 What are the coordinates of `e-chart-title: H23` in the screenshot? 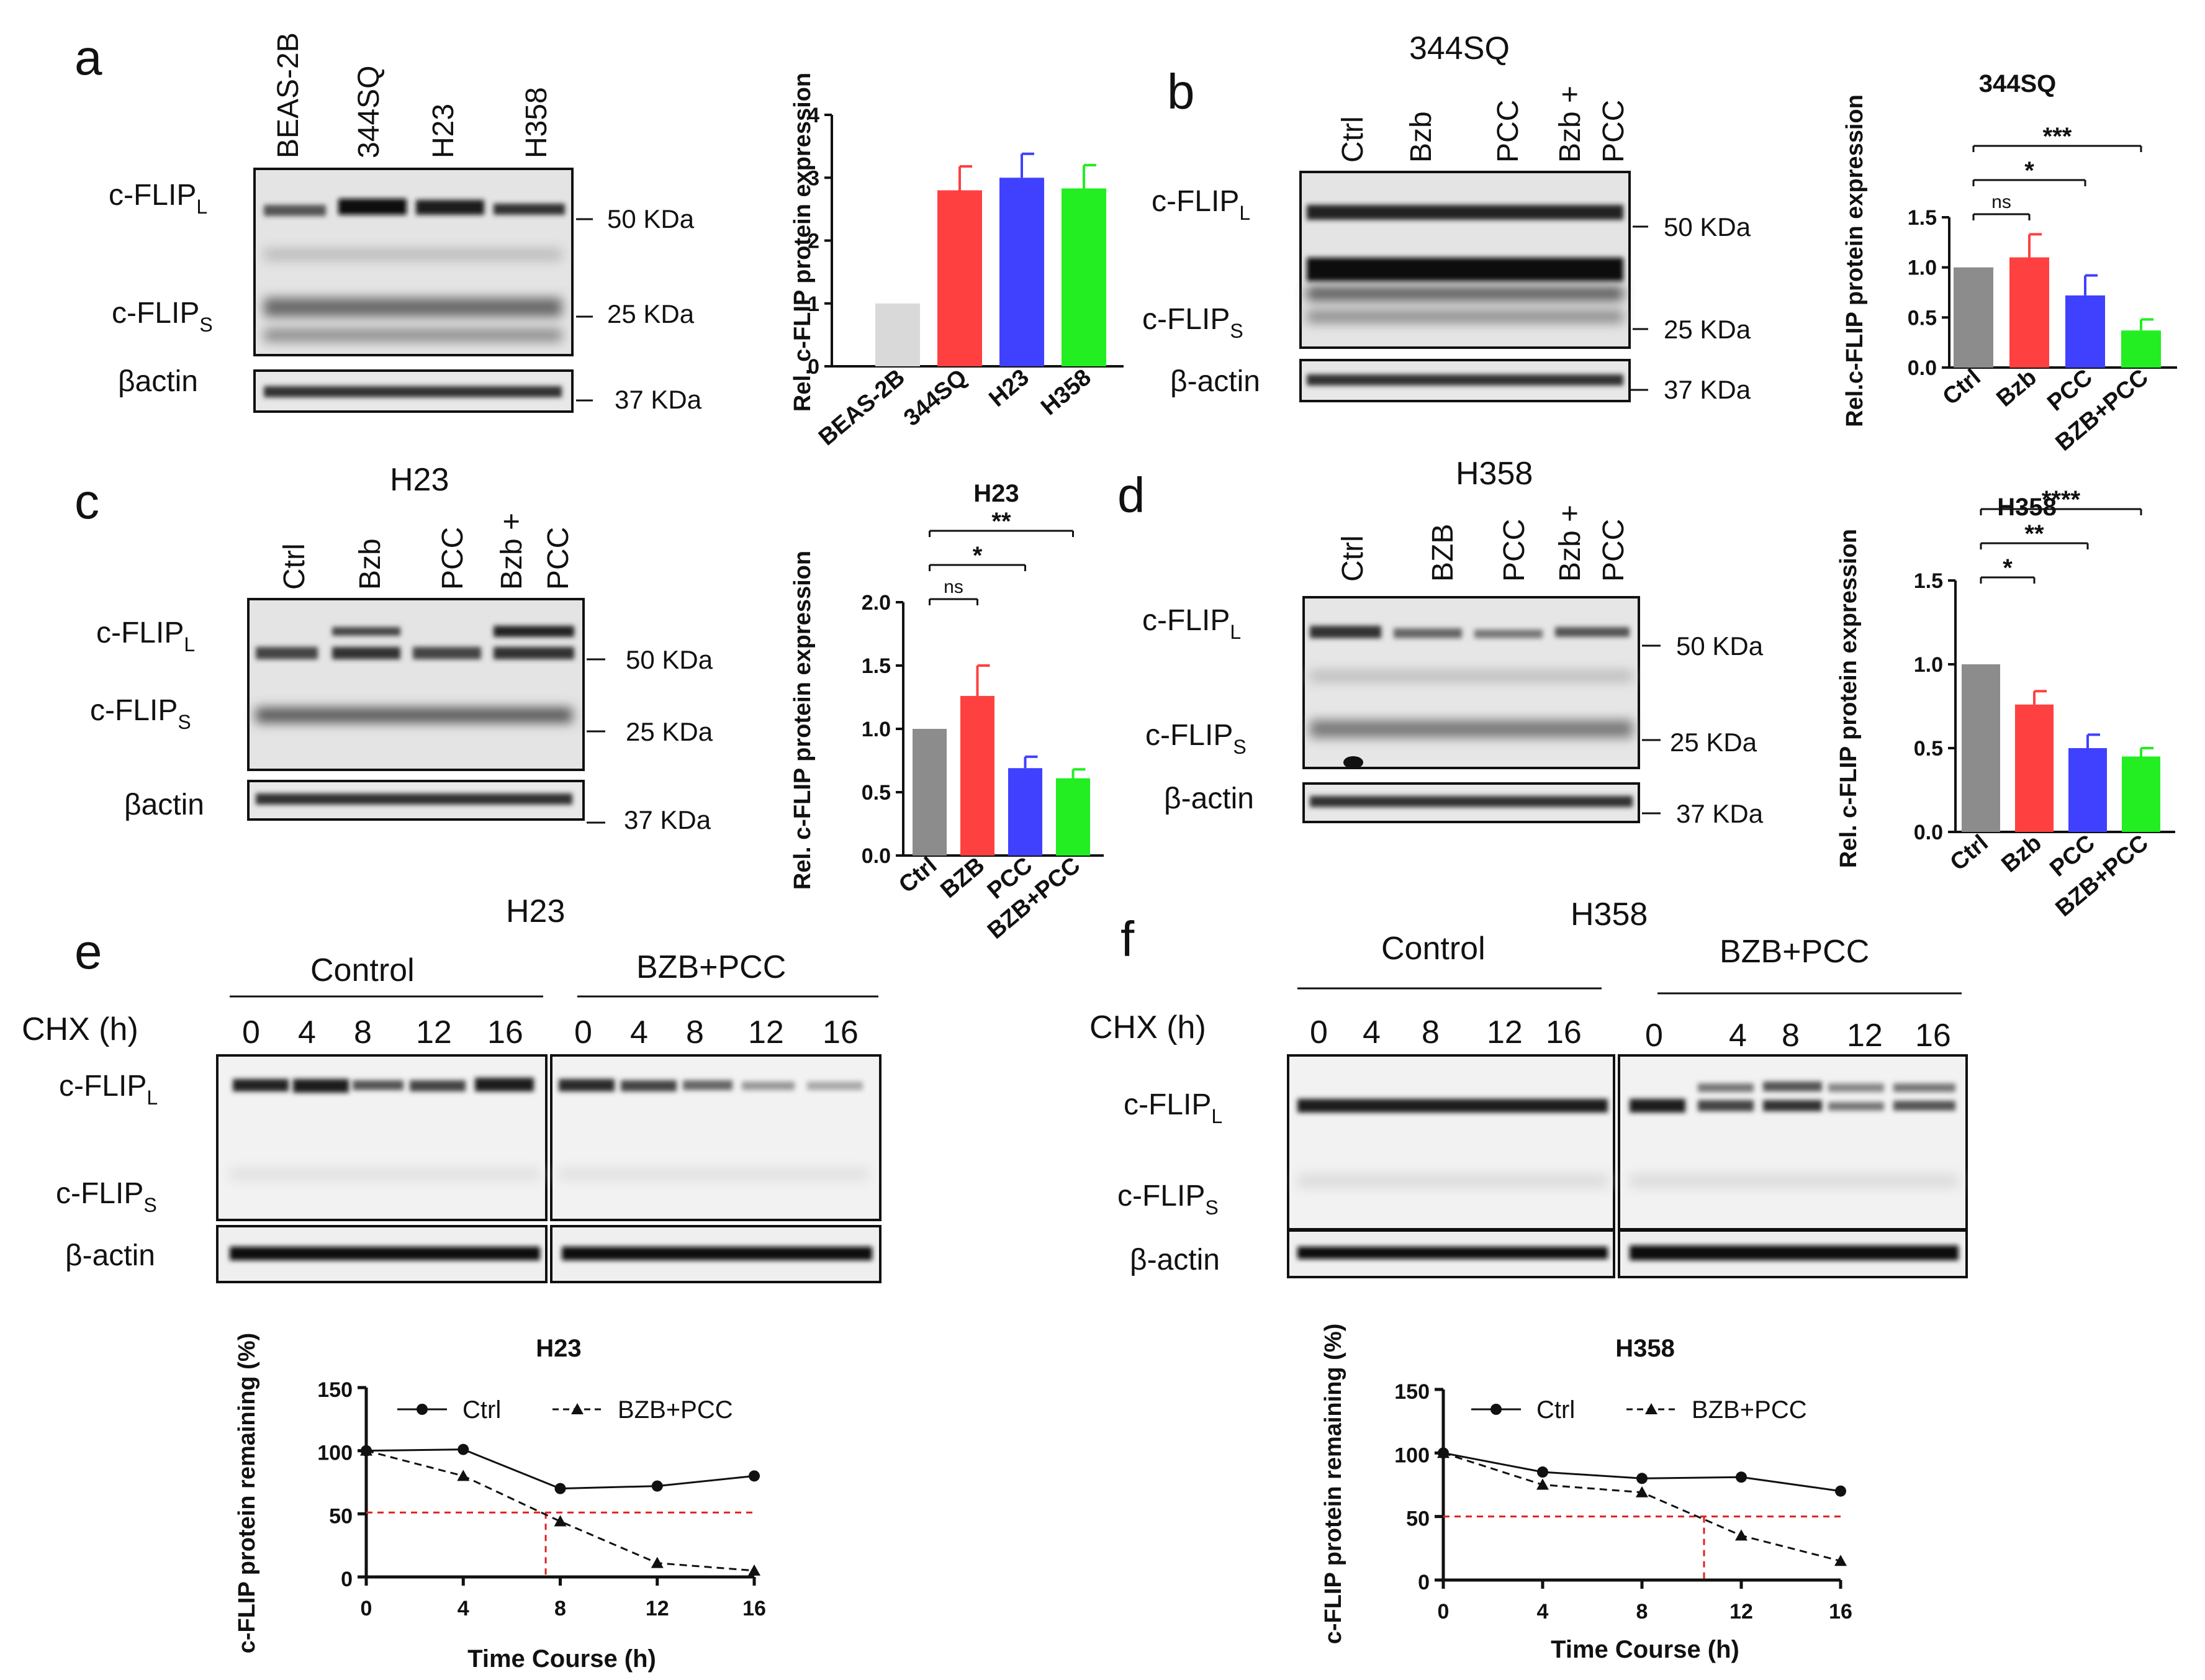 It's located at (558, 1349).